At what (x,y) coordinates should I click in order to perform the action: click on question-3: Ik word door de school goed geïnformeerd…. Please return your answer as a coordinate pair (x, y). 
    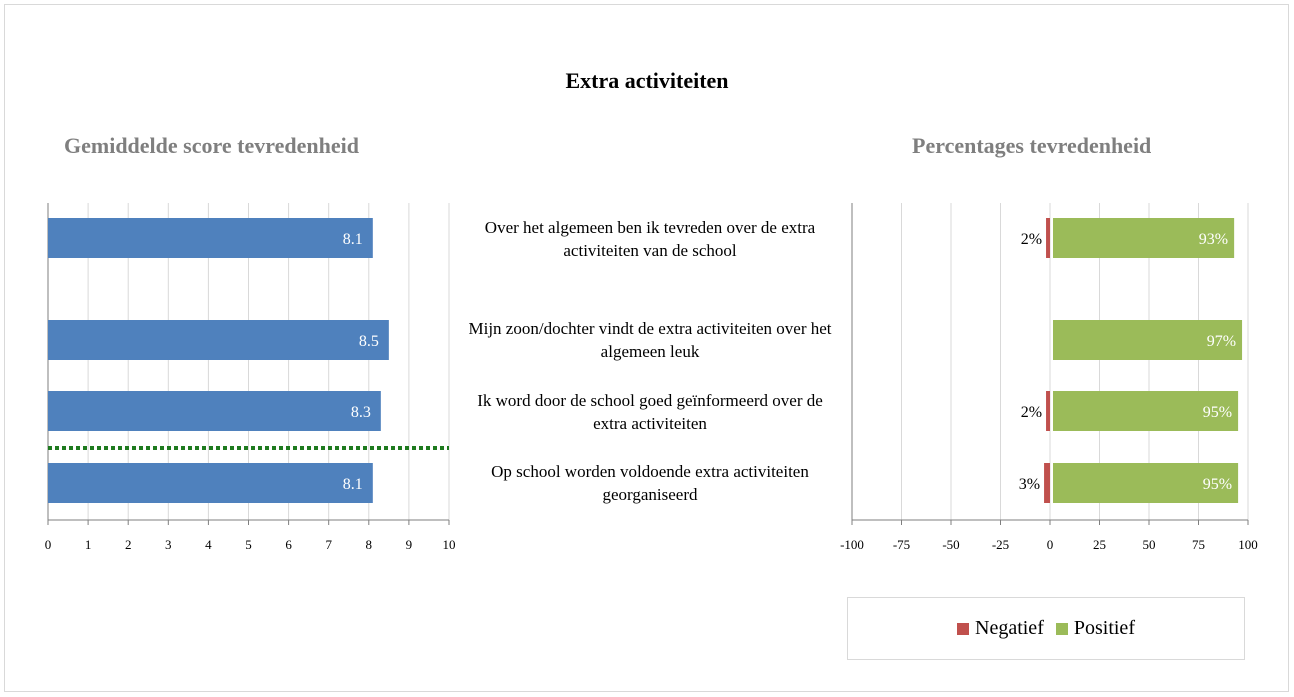
    Looking at the image, I should click on (650, 412).